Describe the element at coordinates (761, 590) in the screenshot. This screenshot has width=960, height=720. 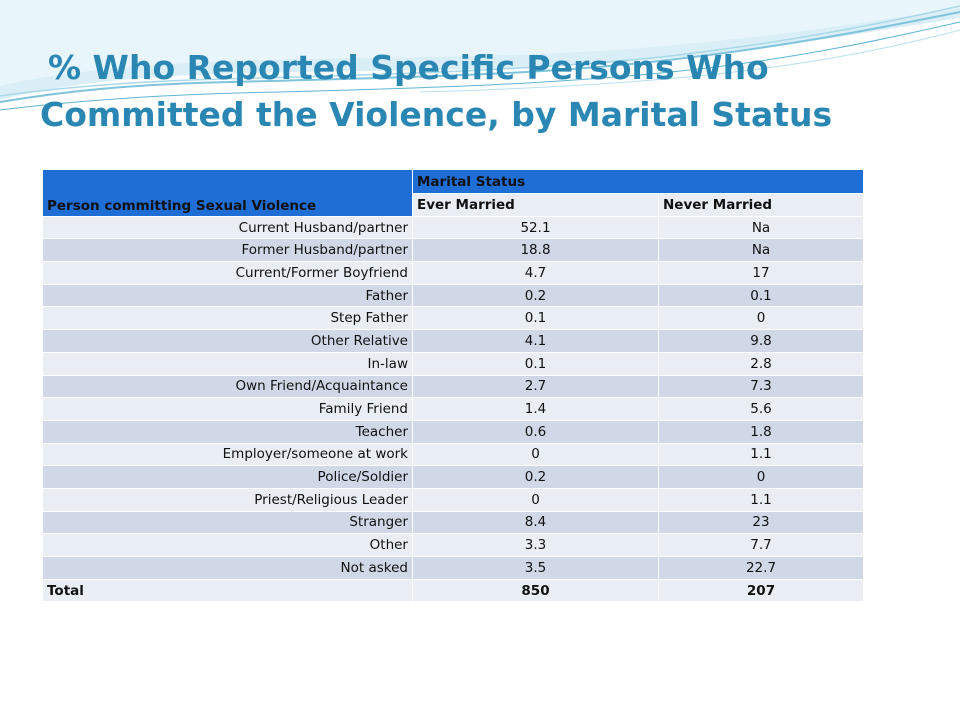
I see `never-married-cell: 207` at that location.